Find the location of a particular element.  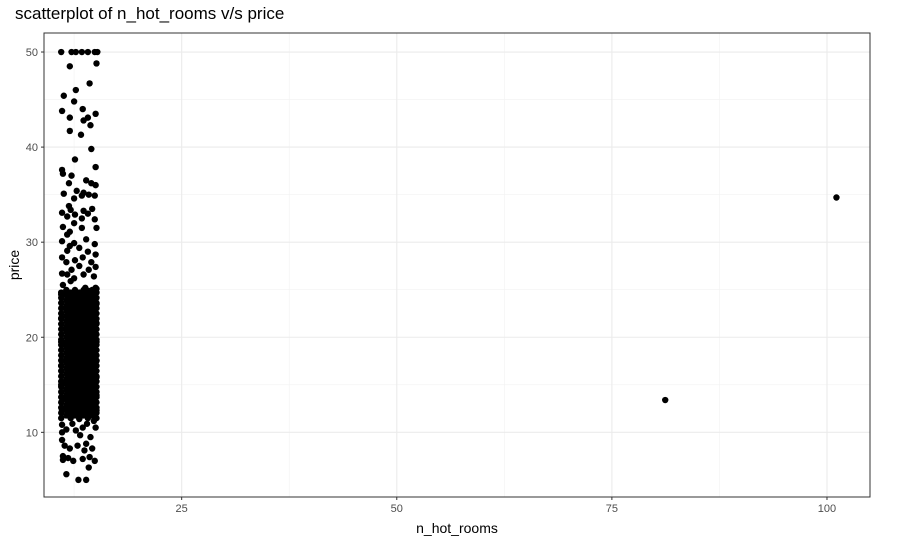

x-tick-label: 50 is located at coordinates (397, 509).